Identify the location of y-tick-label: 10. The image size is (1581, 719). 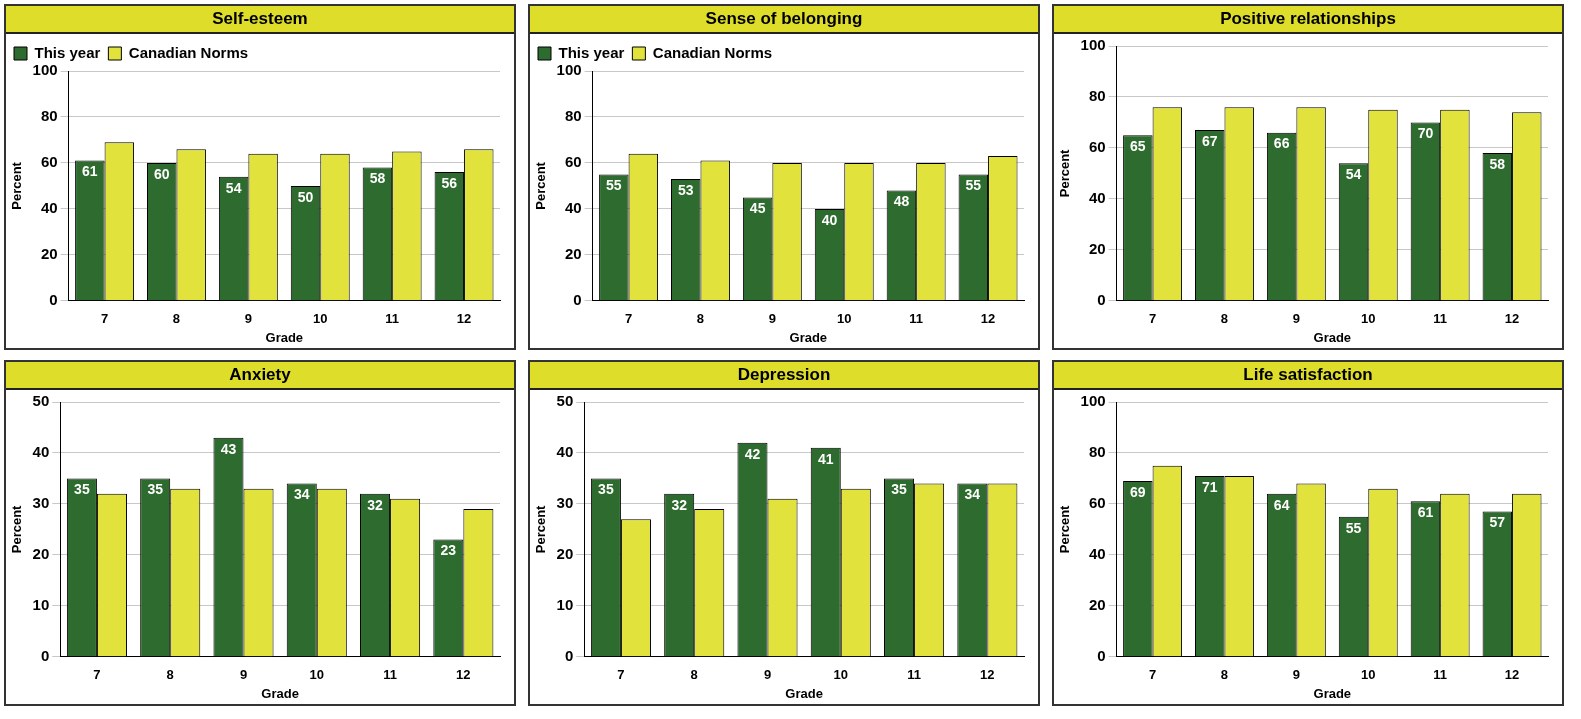
(41, 604).